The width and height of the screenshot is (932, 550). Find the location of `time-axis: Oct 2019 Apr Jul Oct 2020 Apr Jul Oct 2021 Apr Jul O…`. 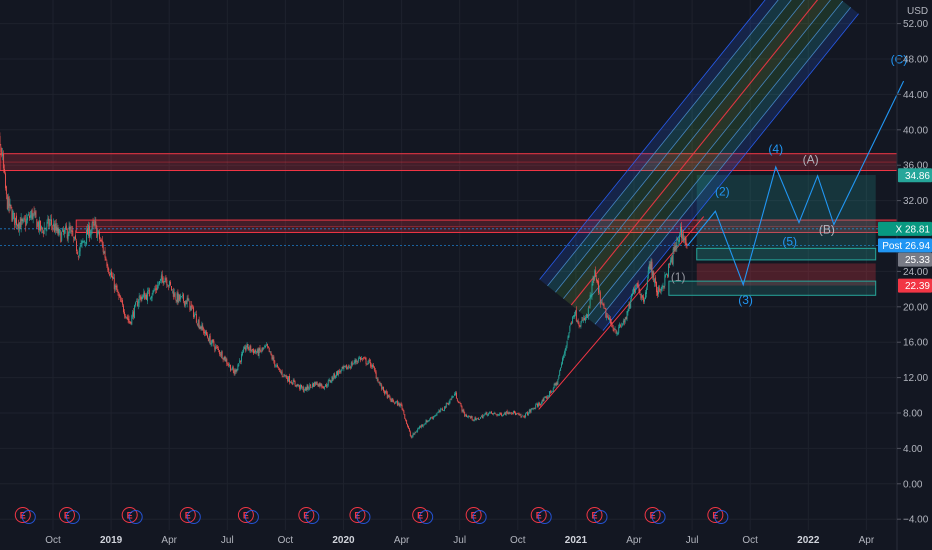

time-axis: Oct 2019 Apr Jul Oct 2020 Apr Jul Oct 2021 Apr Jul O… is located at coordinates (460, 540).